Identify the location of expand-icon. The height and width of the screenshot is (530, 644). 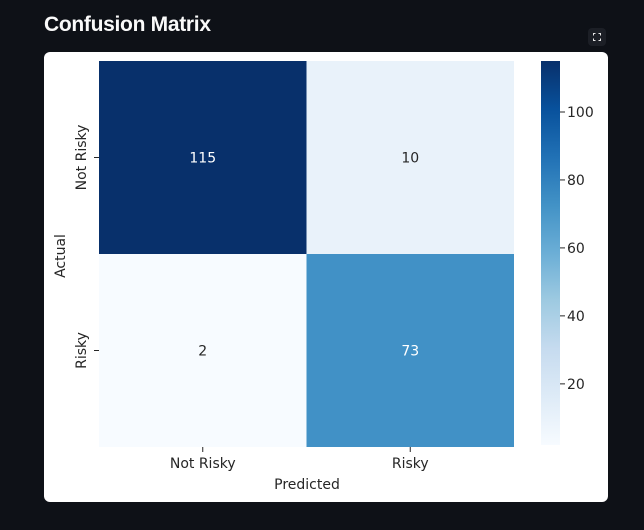
(597, 37).